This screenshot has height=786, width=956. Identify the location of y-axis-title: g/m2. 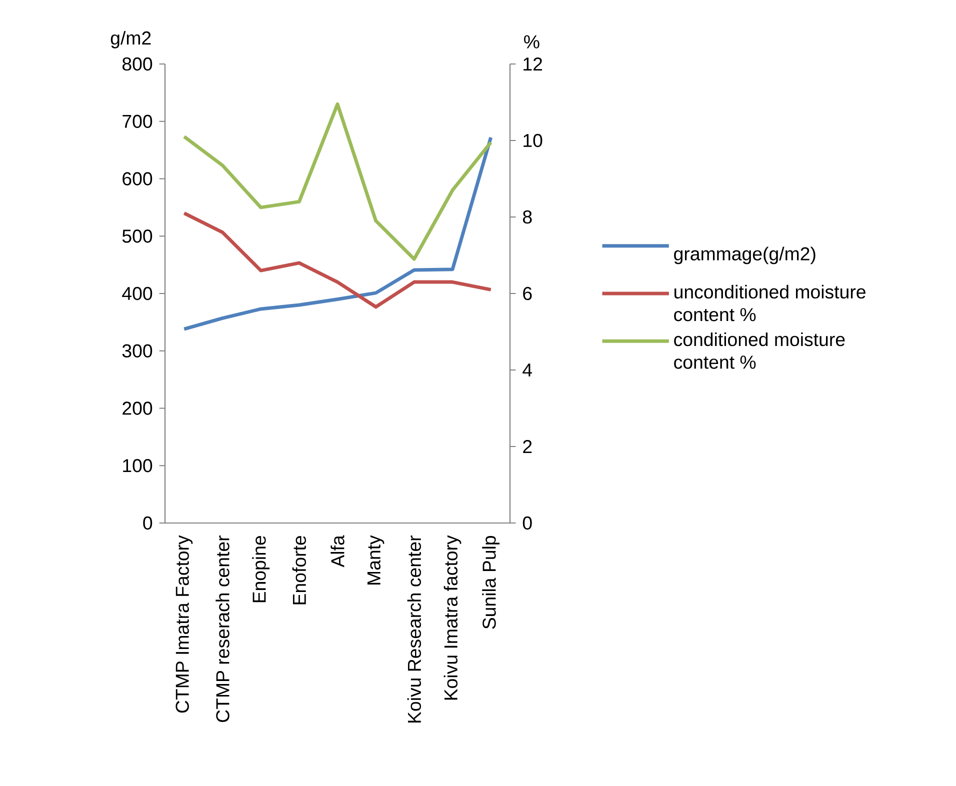
(130, 39).